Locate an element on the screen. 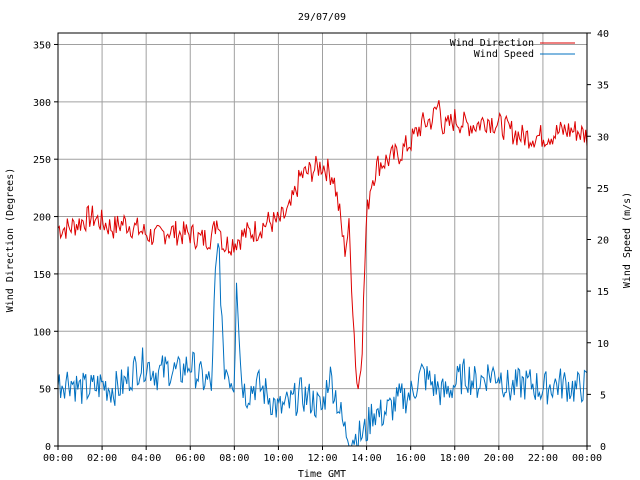 The image size is (640, 480). x-tick-label: 08:00 is located at coordinates (234, 458).